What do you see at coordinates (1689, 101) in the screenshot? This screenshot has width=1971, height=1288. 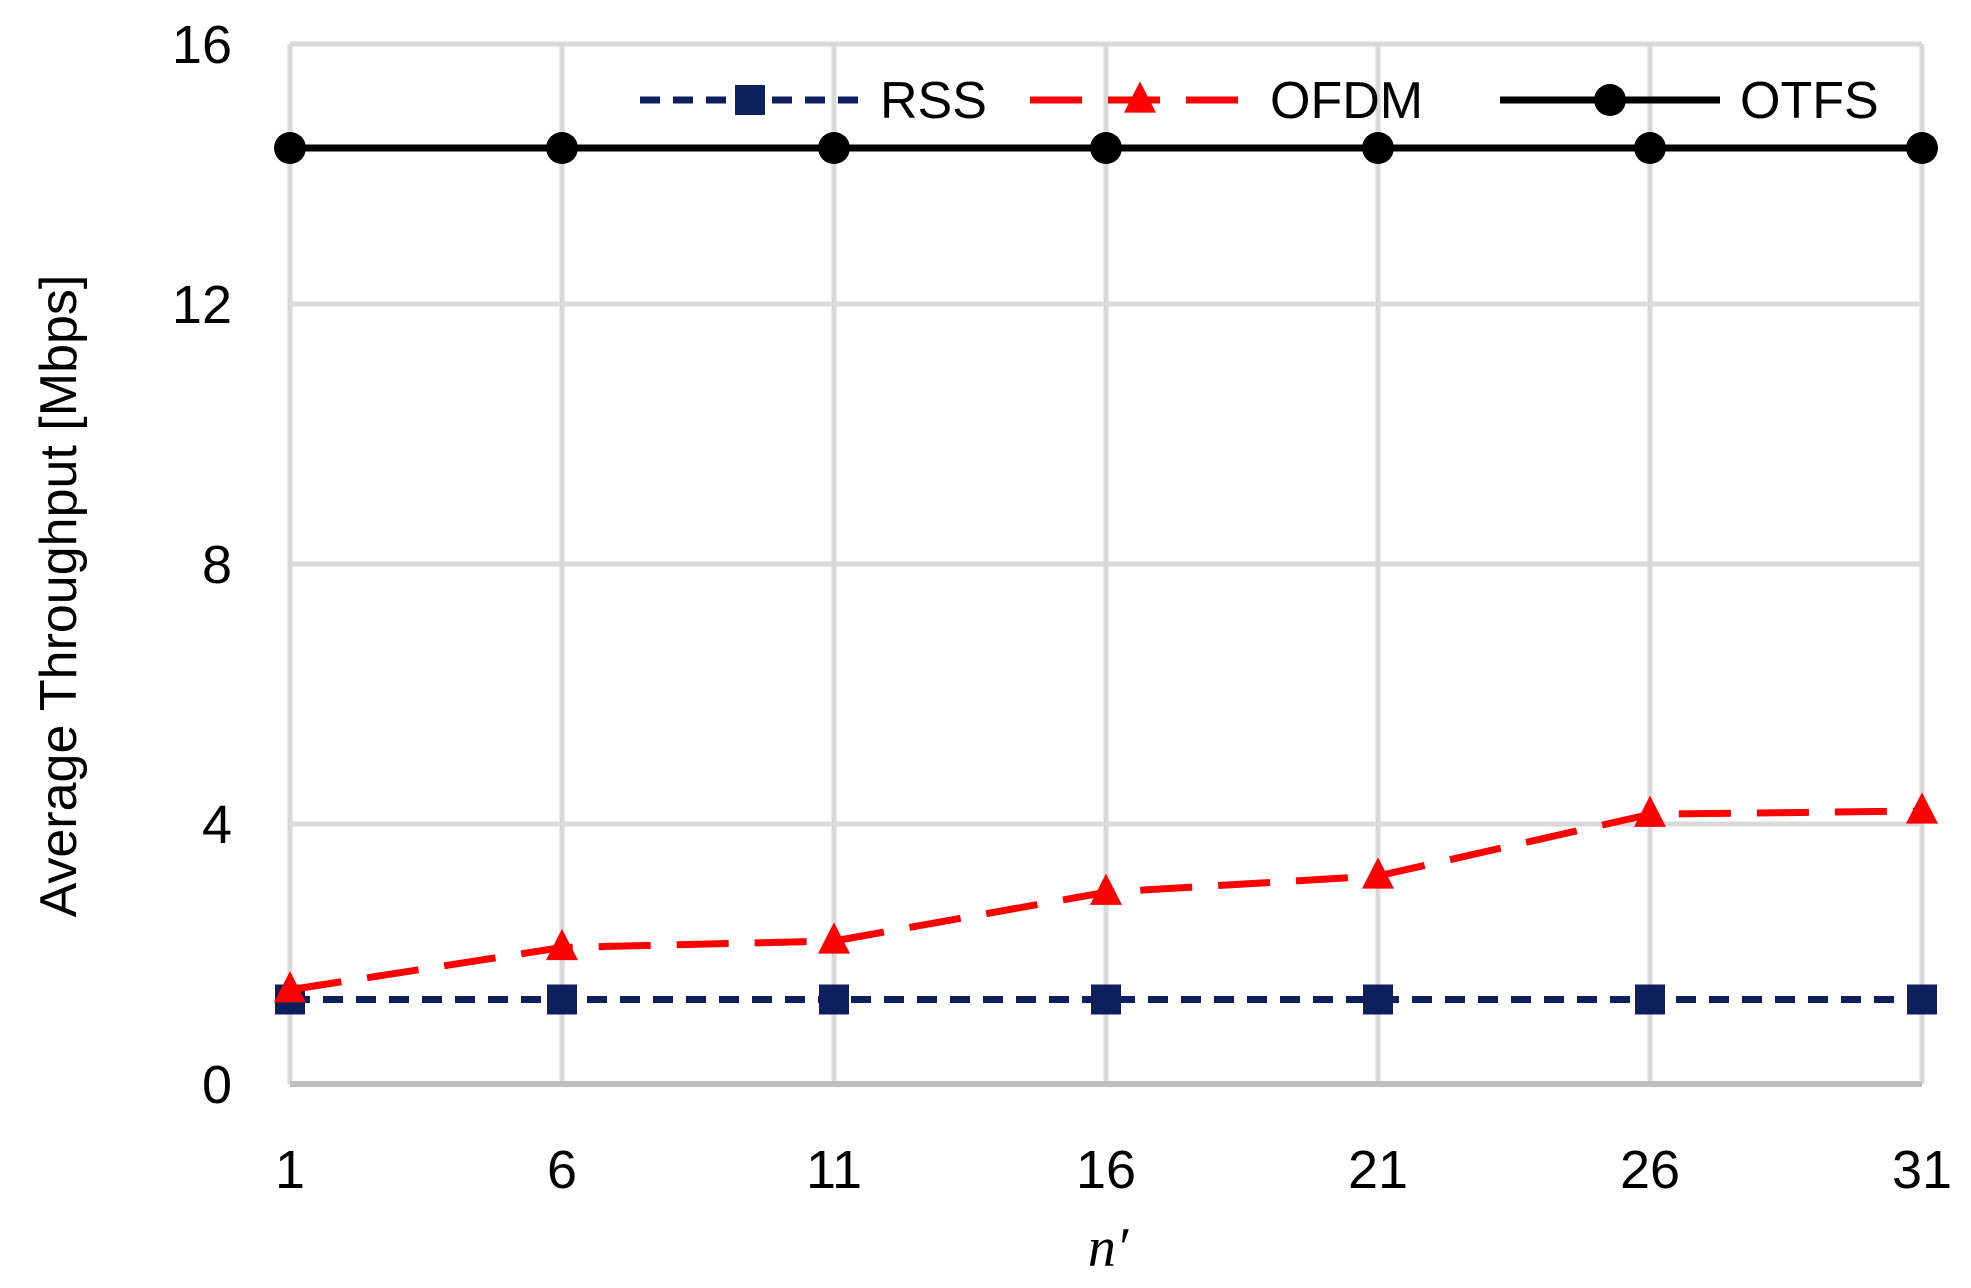 I see `legend-item-otfs: OTFS` at bounding box center [1689, 101].